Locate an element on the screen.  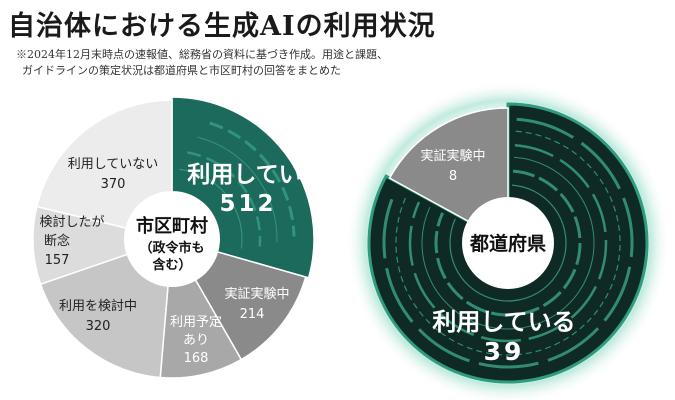
prefectural-value-using: 39 is located at coordinates (504, 351).